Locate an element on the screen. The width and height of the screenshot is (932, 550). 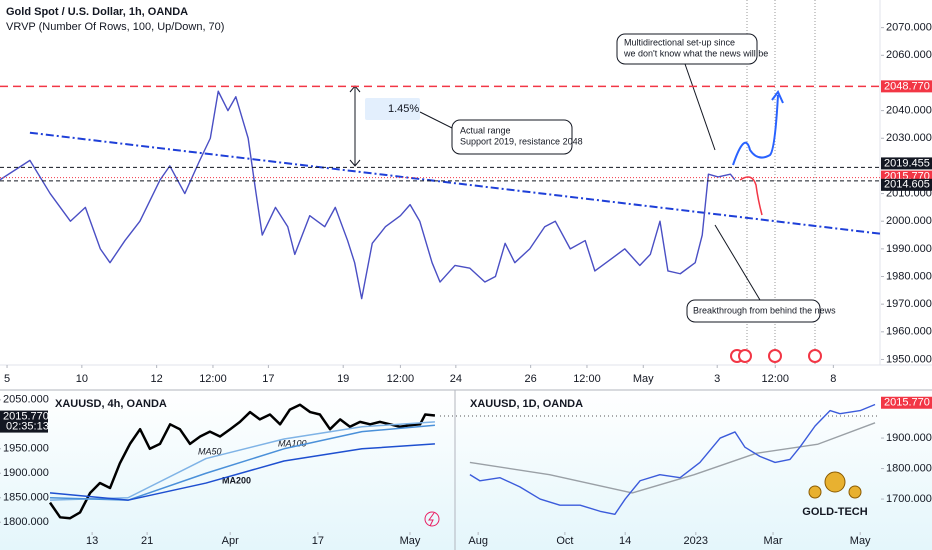
projection-arrow is located at coordinates (777, 97).